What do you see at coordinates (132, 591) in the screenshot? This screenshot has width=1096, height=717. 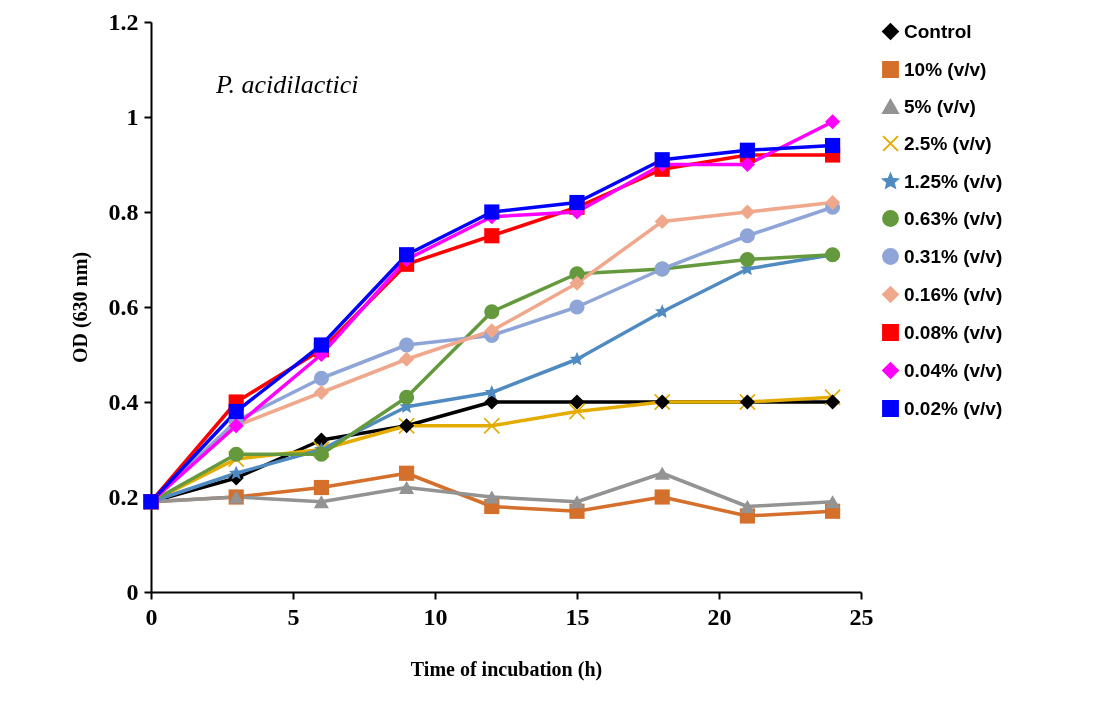 I see `y-tick-label: 0` at bounding box center [132, 591].